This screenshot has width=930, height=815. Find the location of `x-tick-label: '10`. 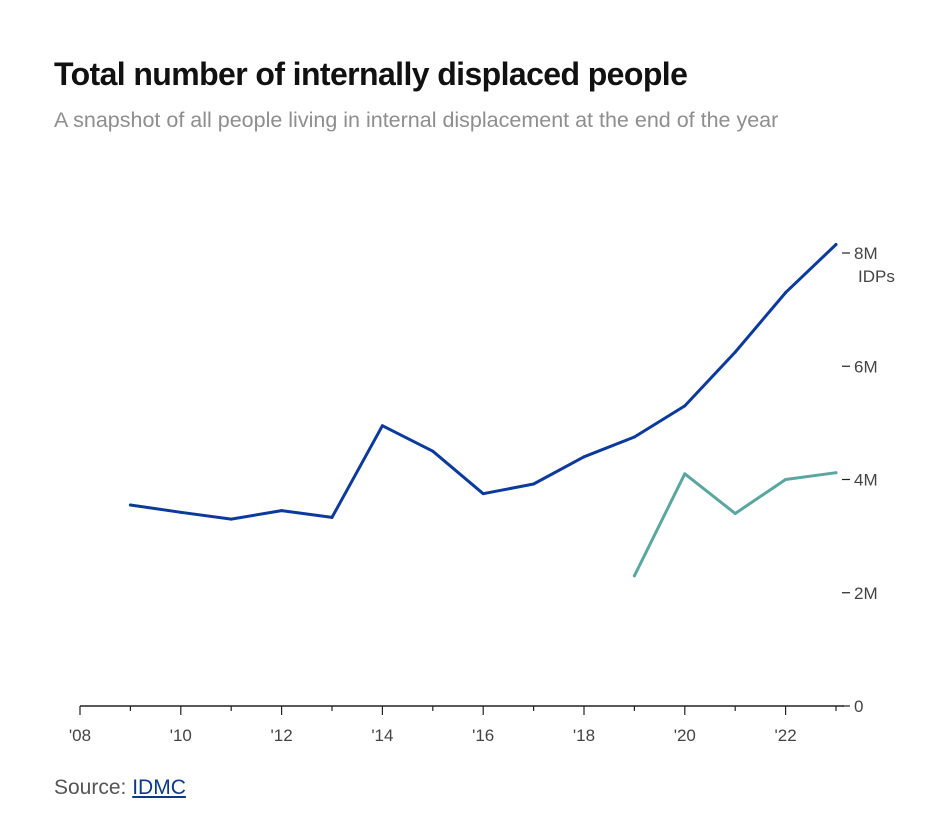

x-tick-label: '10 is located at coordinates (181, 735).